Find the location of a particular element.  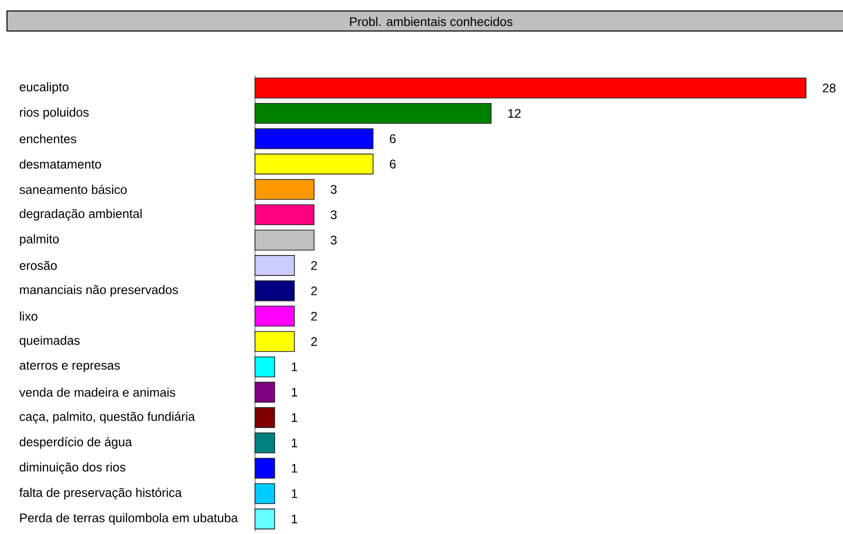

y-tick-label: desperdício de água is located at coordinates (76, 443).